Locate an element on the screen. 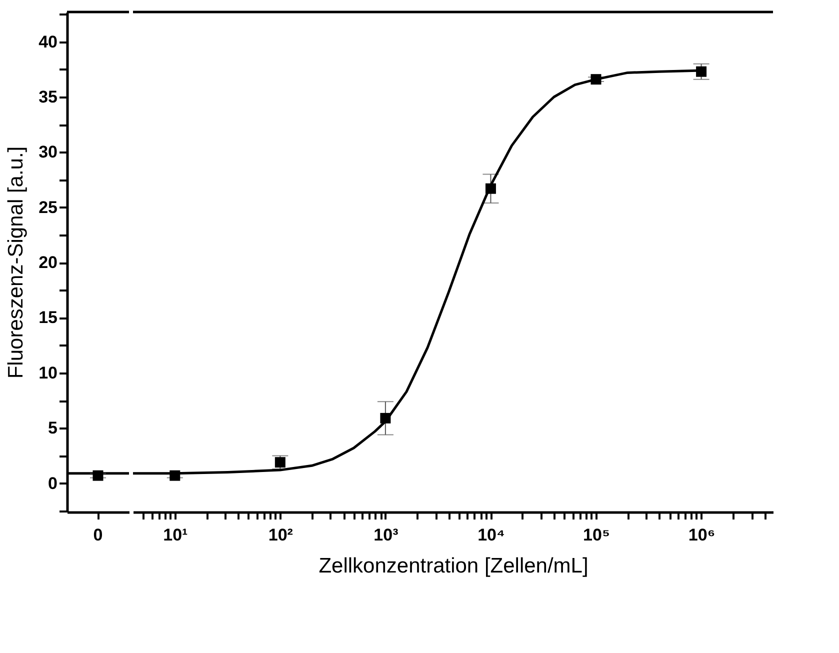 This screenshot has height=653, width=839. y-axis-title: Fluoreszenz-Signal [a.u.] is located at coordinates (16, 262).